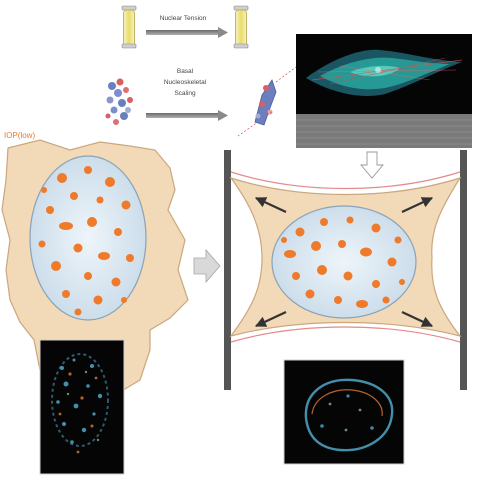 The width and height of the screenshot is (480, 480). I want to click on left-cell-label: IOP(low), so click(19, 135).